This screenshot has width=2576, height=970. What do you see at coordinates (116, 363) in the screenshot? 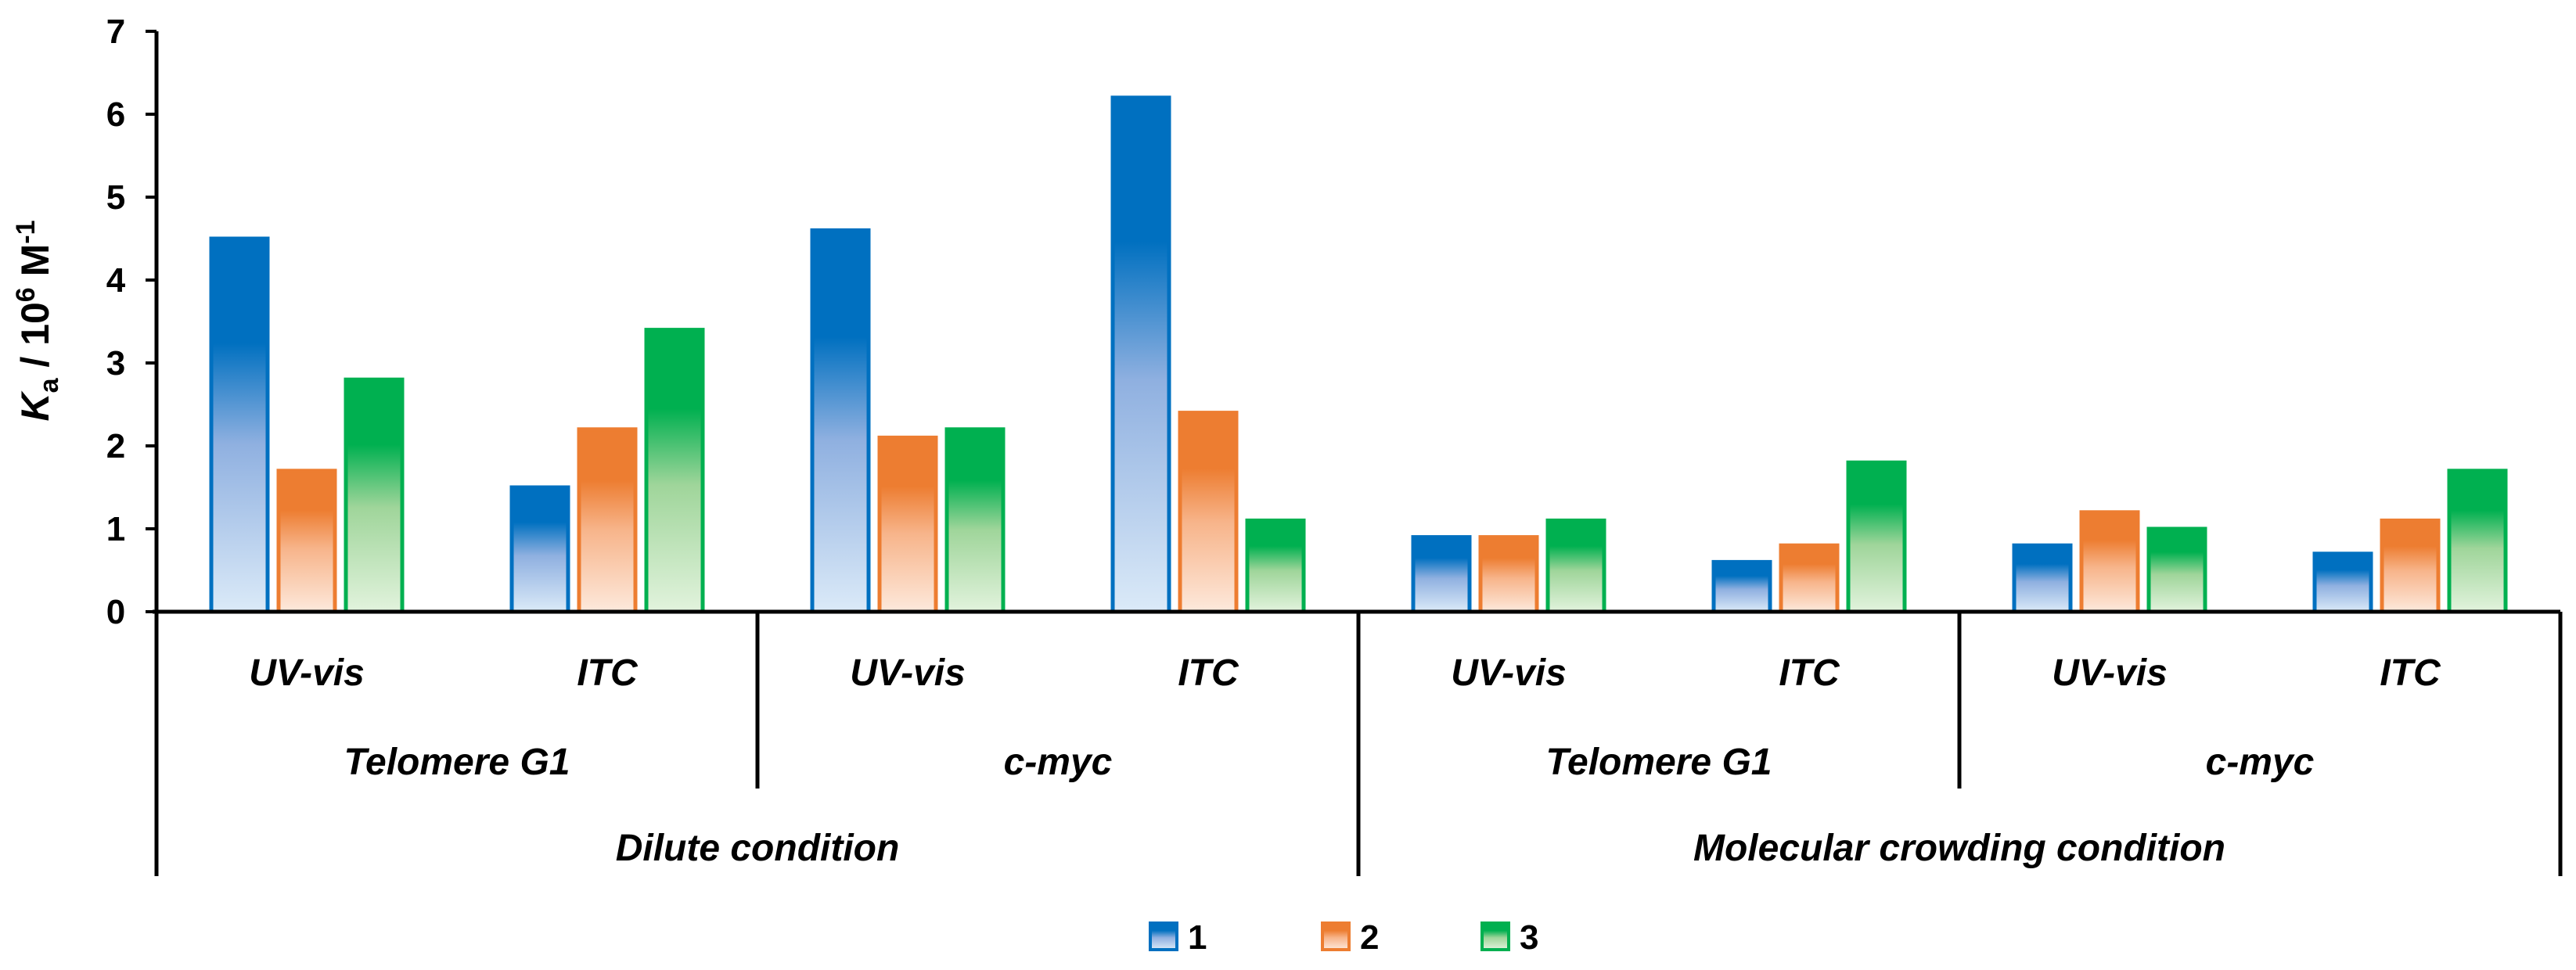
I see `y-tick-label: 3` at bounding box center [116, 363].